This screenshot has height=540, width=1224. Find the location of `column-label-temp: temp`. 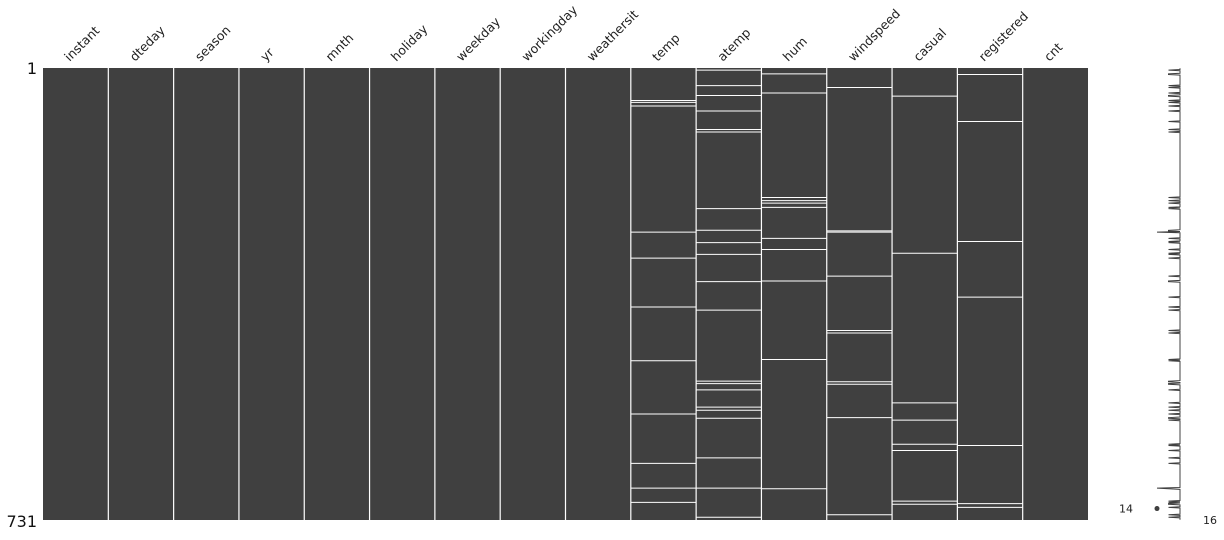

column-label-temp: temp is located at coordinates (666, 47).